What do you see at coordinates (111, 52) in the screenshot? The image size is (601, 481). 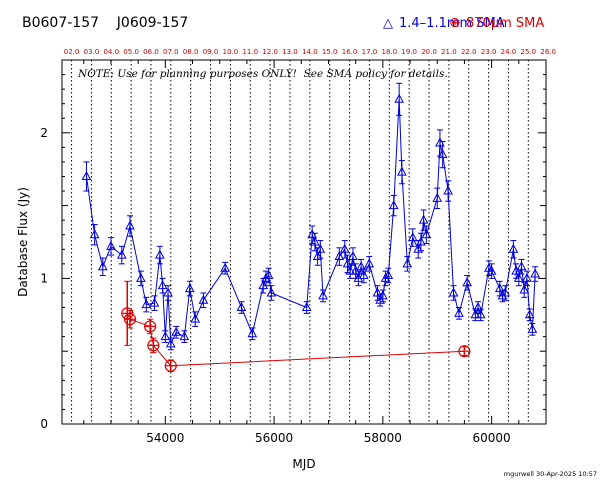 I see `top-axis-tick-label: 04.0` at bounding box center [111, 52].